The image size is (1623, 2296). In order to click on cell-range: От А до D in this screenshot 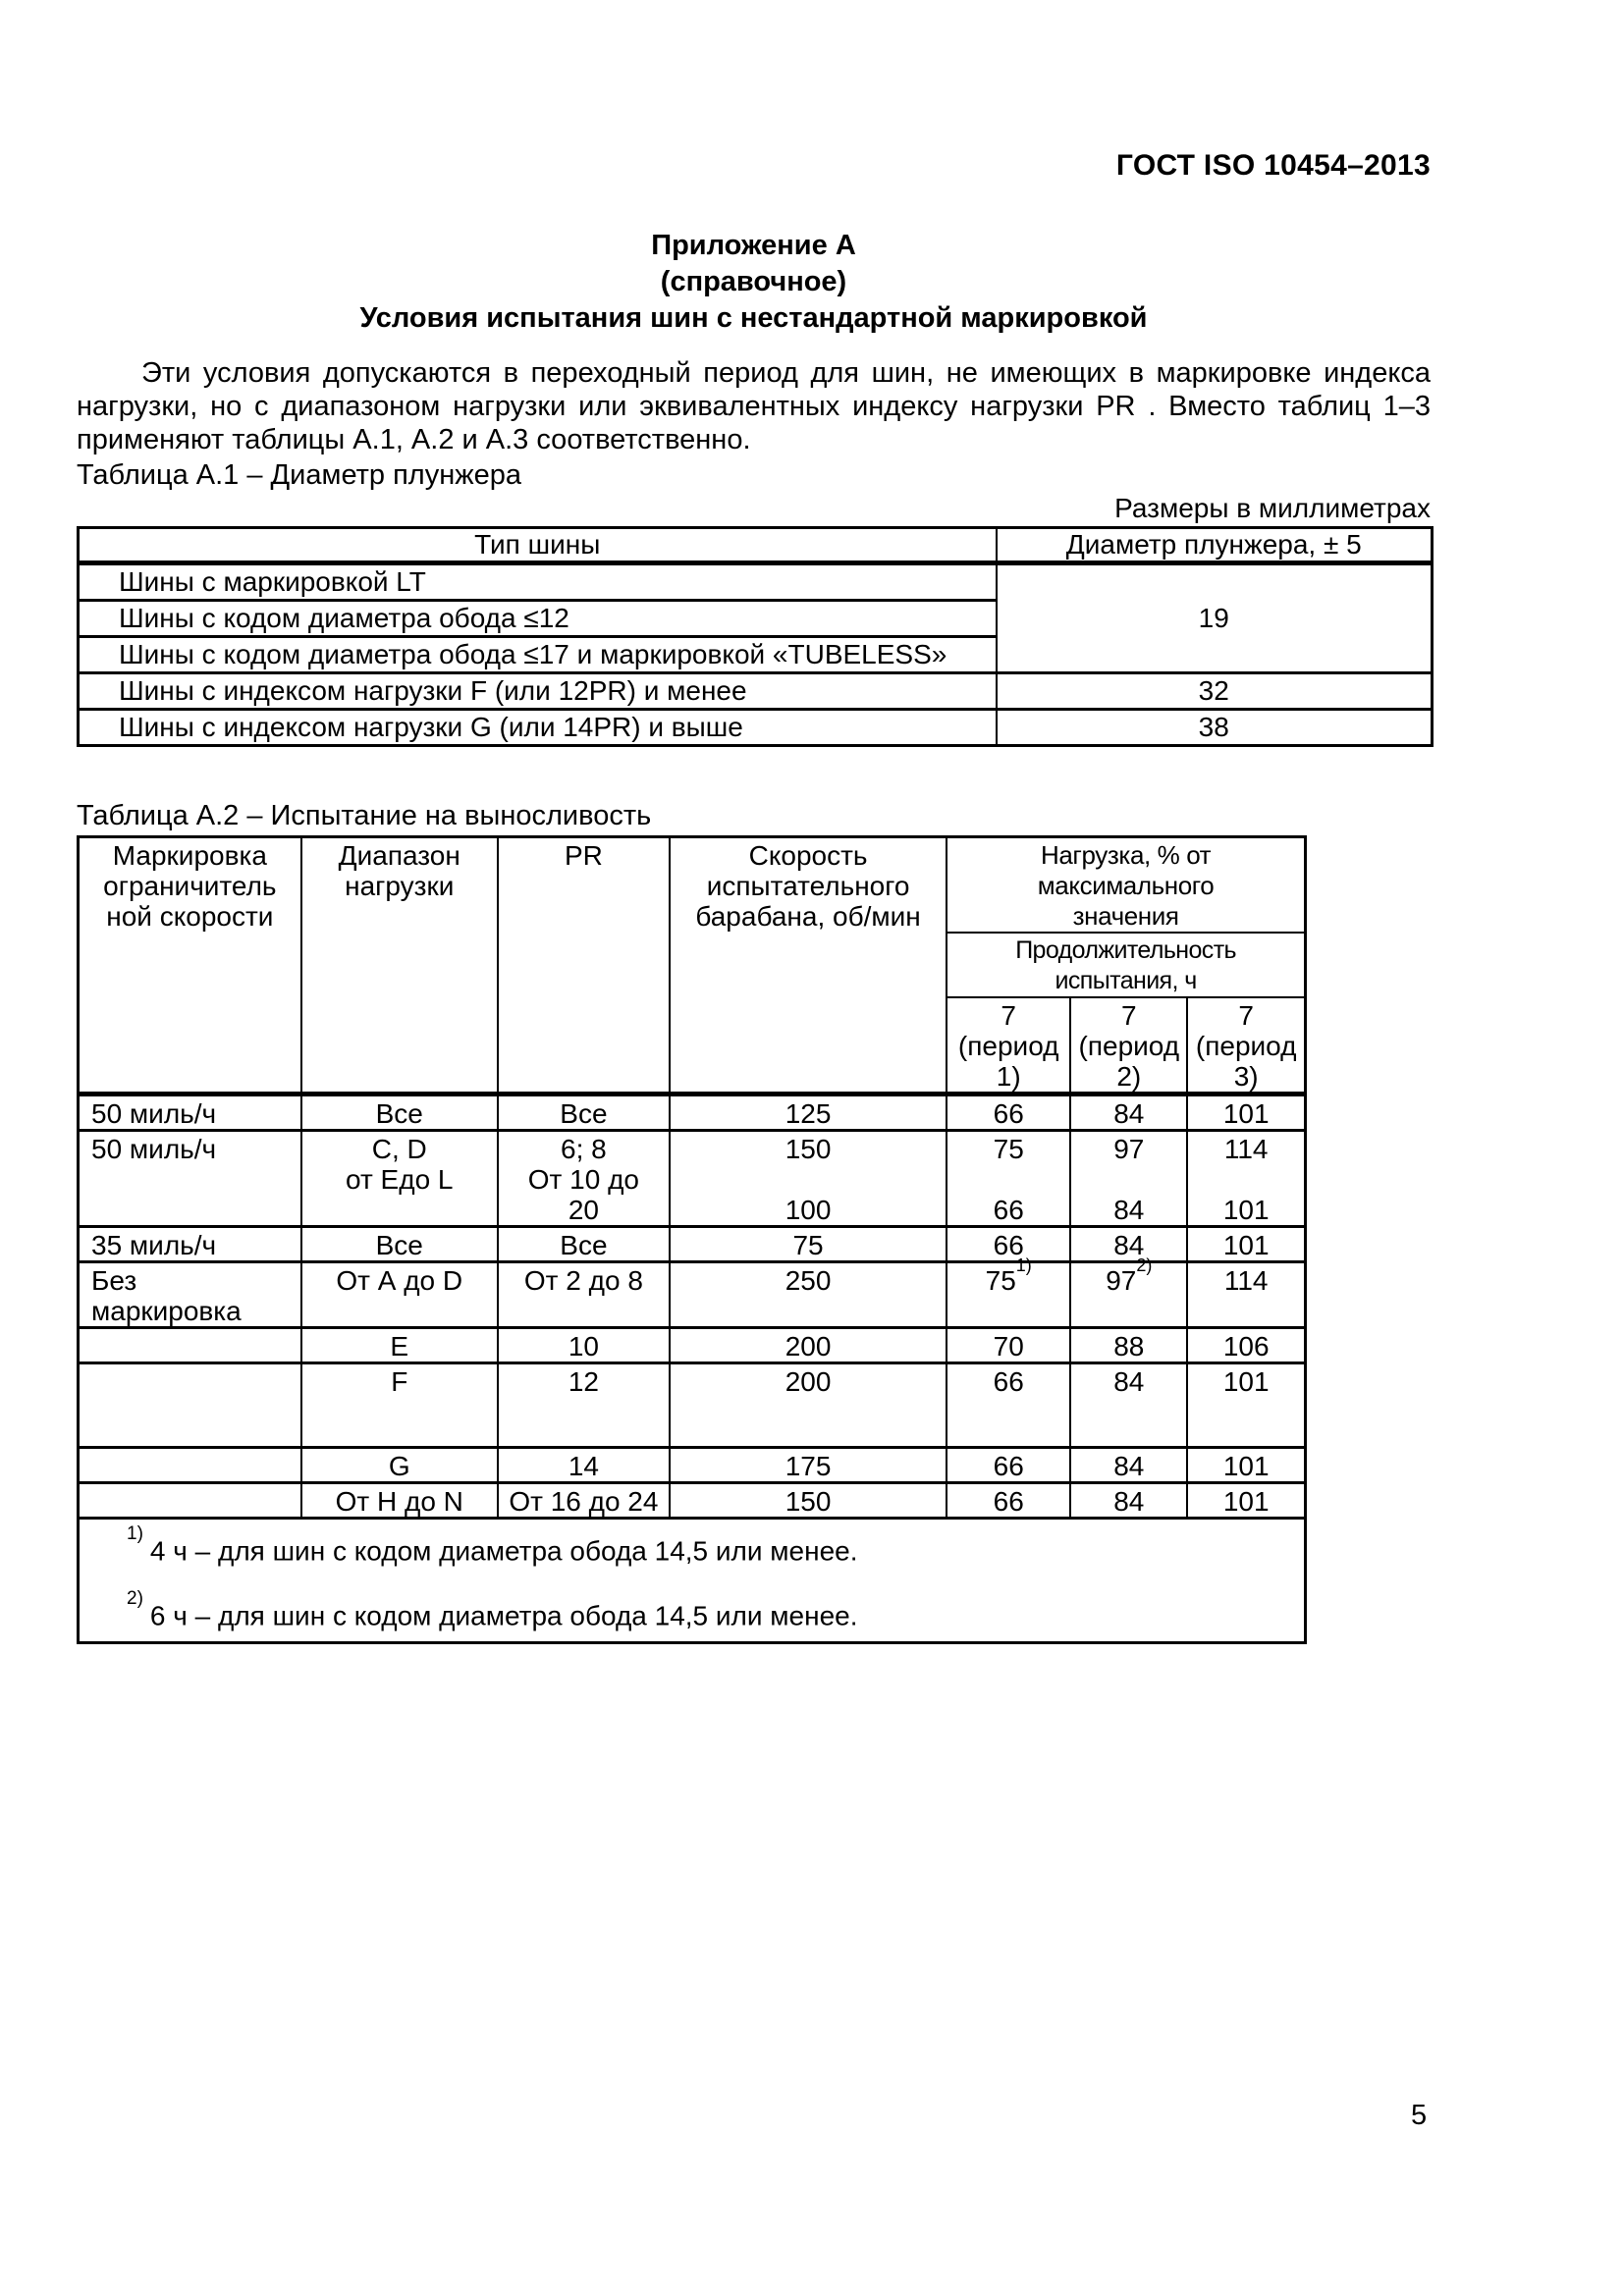, I will do `click(399, 1295)`.